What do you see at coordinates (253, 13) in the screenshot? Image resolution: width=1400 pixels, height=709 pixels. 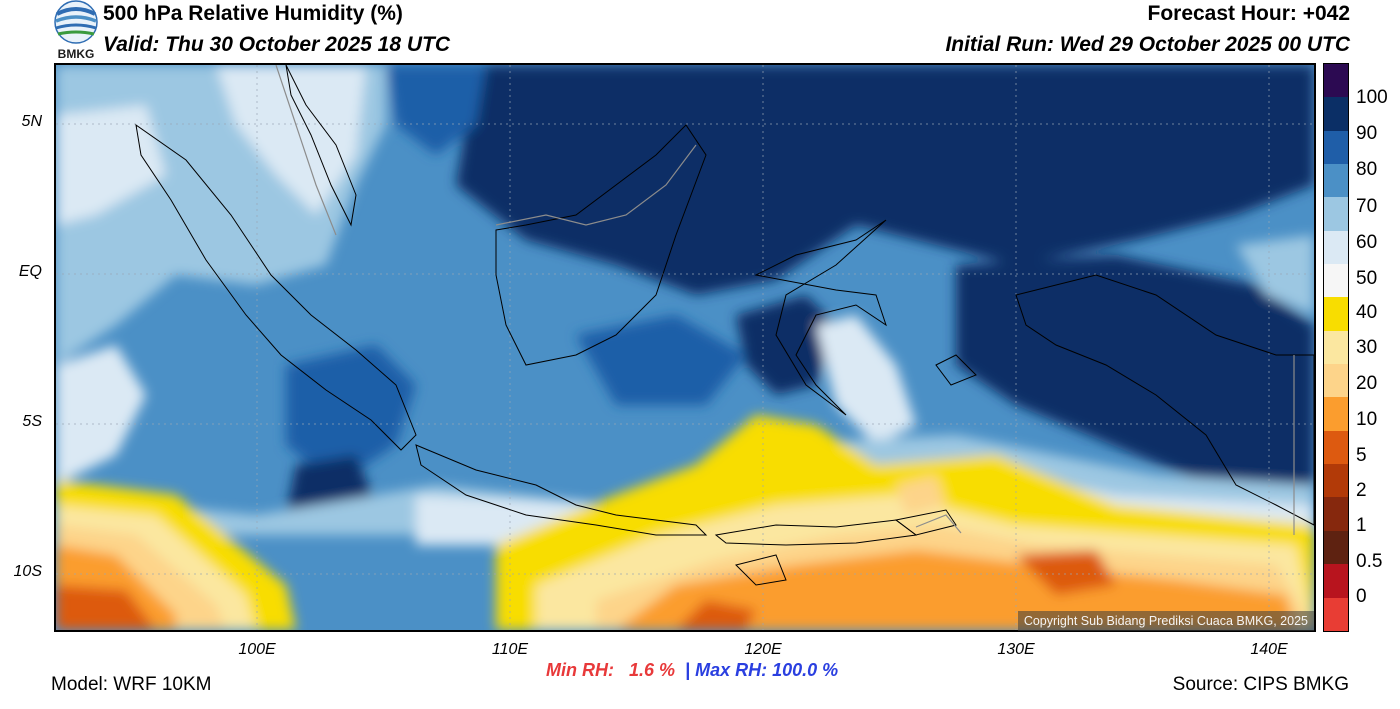 I see `page-title: 500 hPa Relative Humidity (%)` at bounding box center [253, 13].